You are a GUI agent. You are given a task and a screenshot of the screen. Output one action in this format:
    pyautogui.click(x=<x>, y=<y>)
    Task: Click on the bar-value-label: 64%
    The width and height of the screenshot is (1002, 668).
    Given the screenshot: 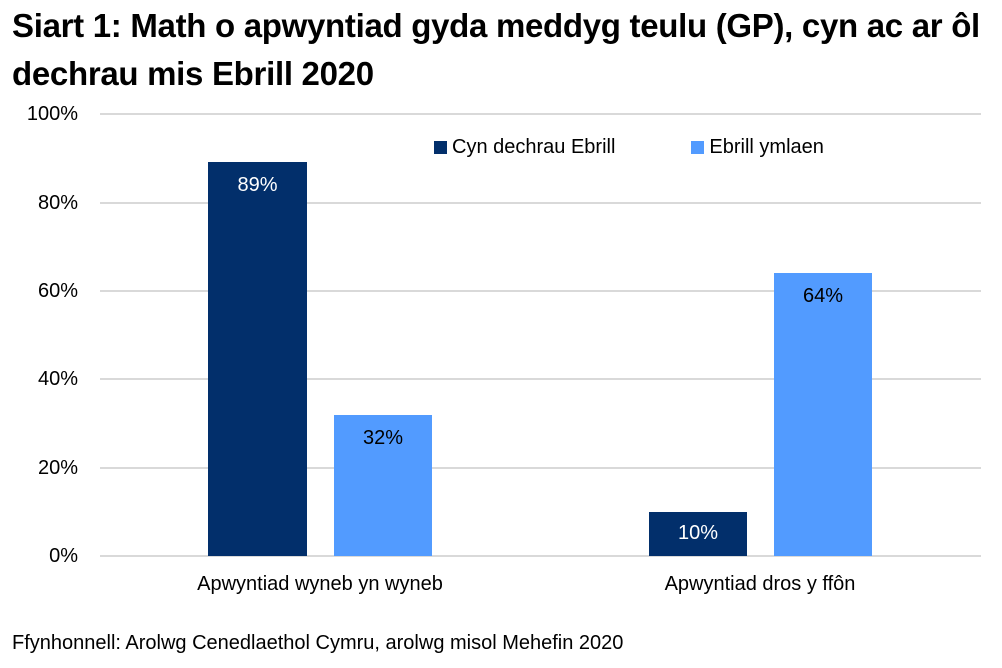 What is the action you would take?
    pyautogui.click(x=823, y=296)
    